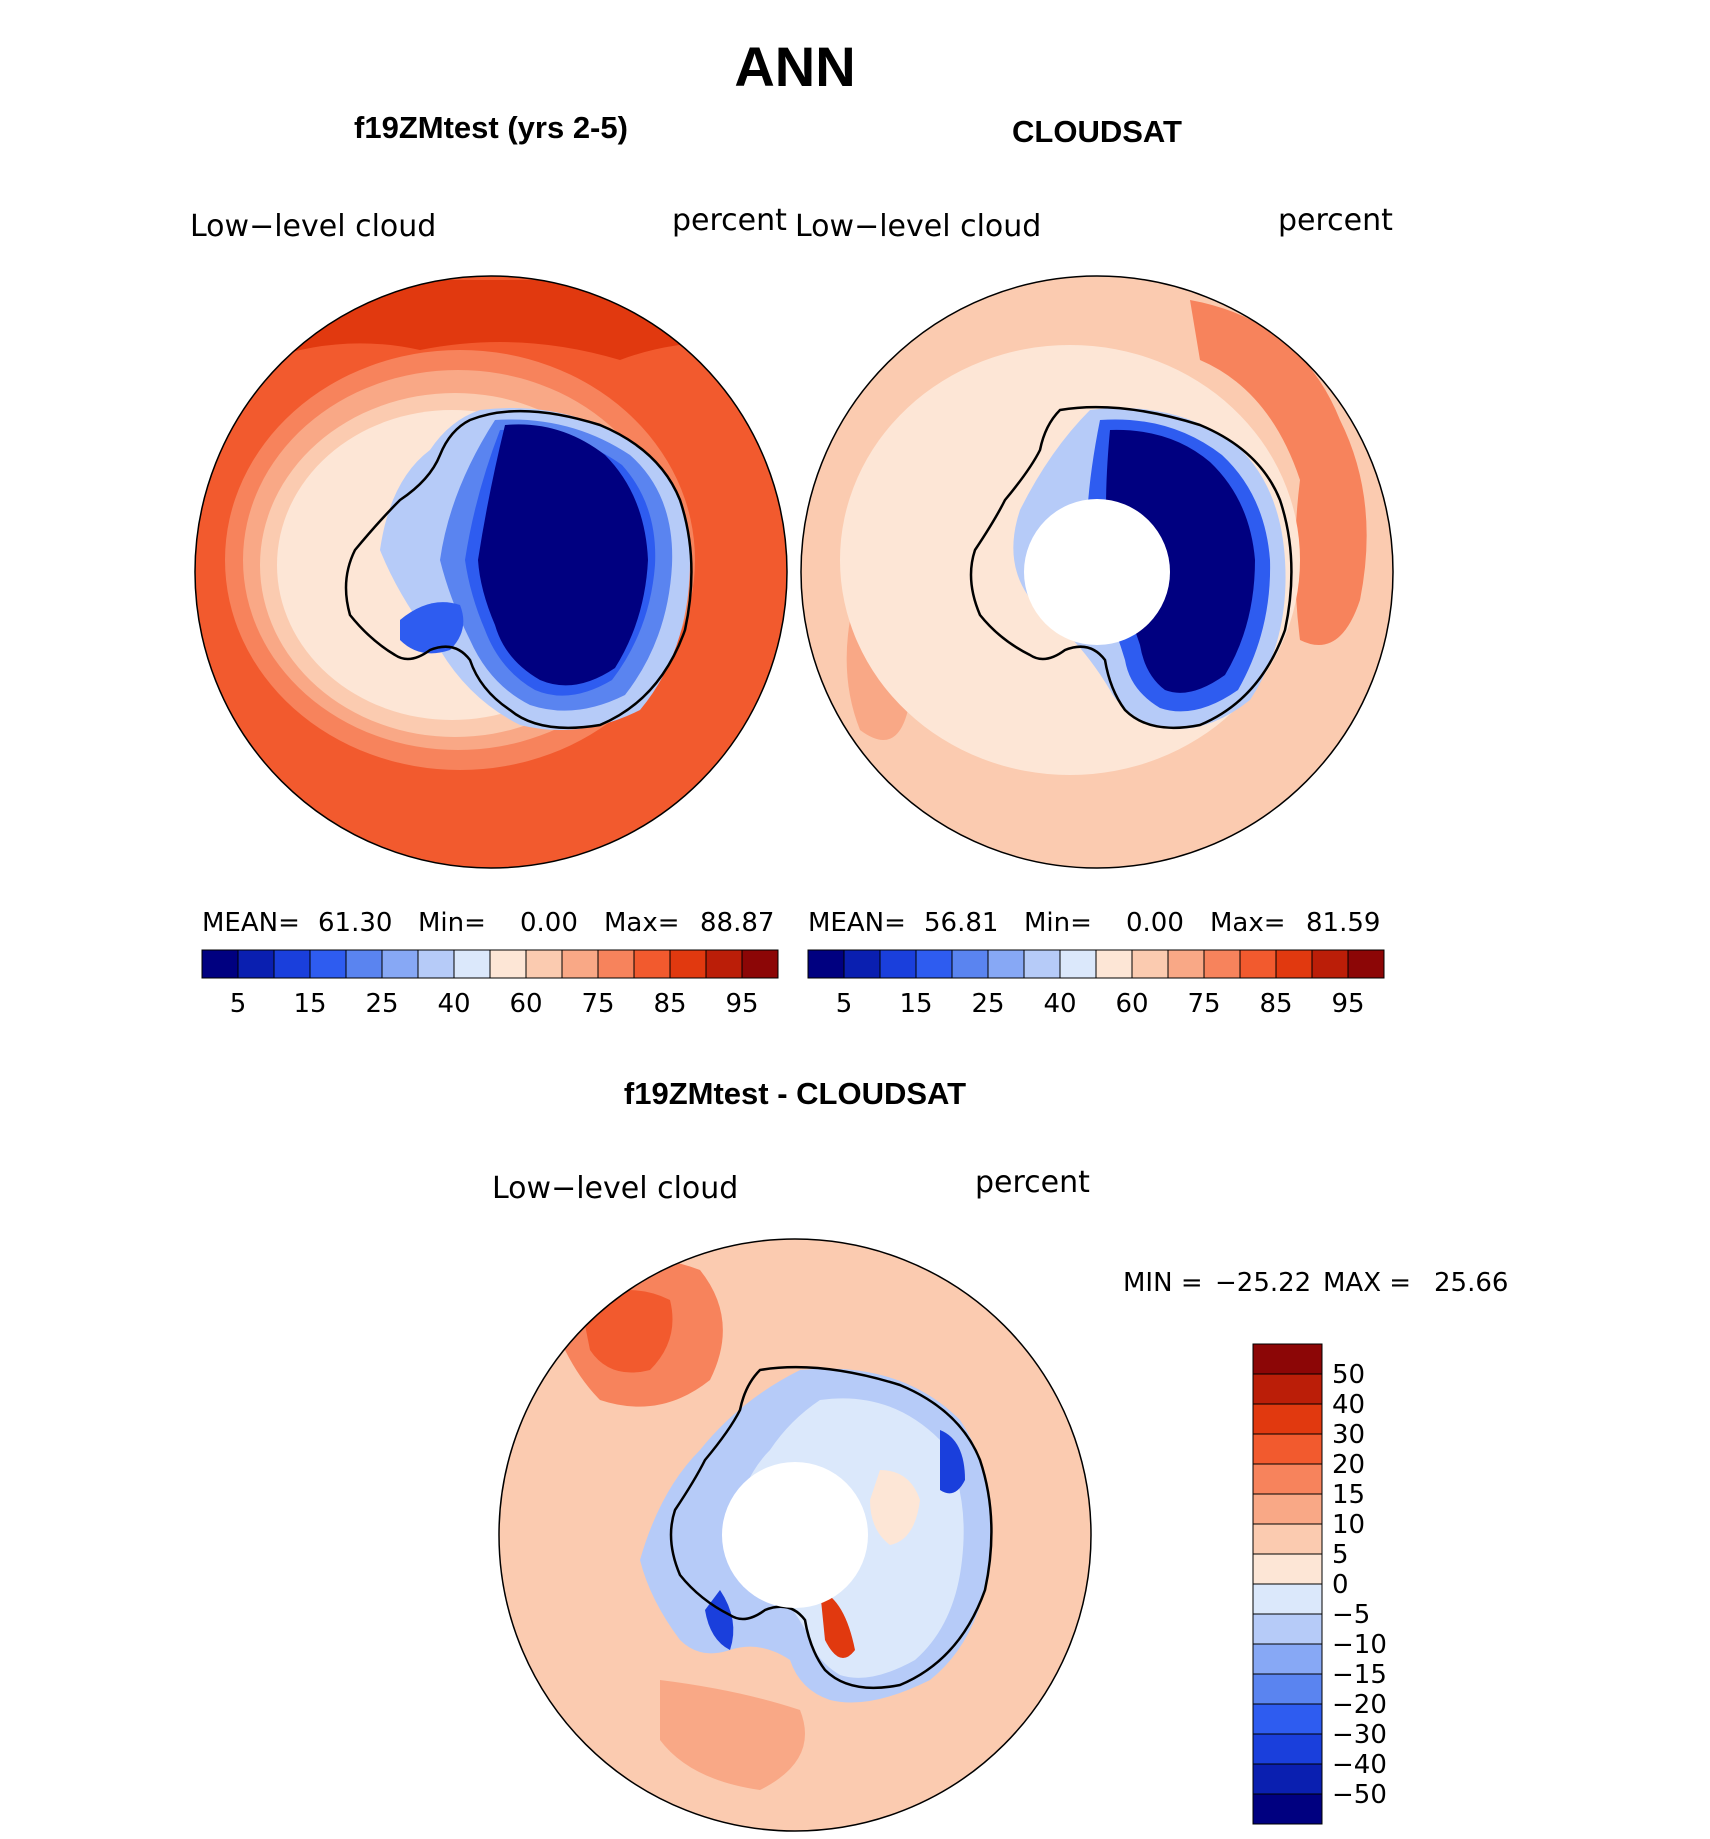 The width and height of the screenshot is (1710, 1839). Describe the element at coordinates (1348, 1465) in the screenshot. I see `colorbar-tick-label: 20` at that location.